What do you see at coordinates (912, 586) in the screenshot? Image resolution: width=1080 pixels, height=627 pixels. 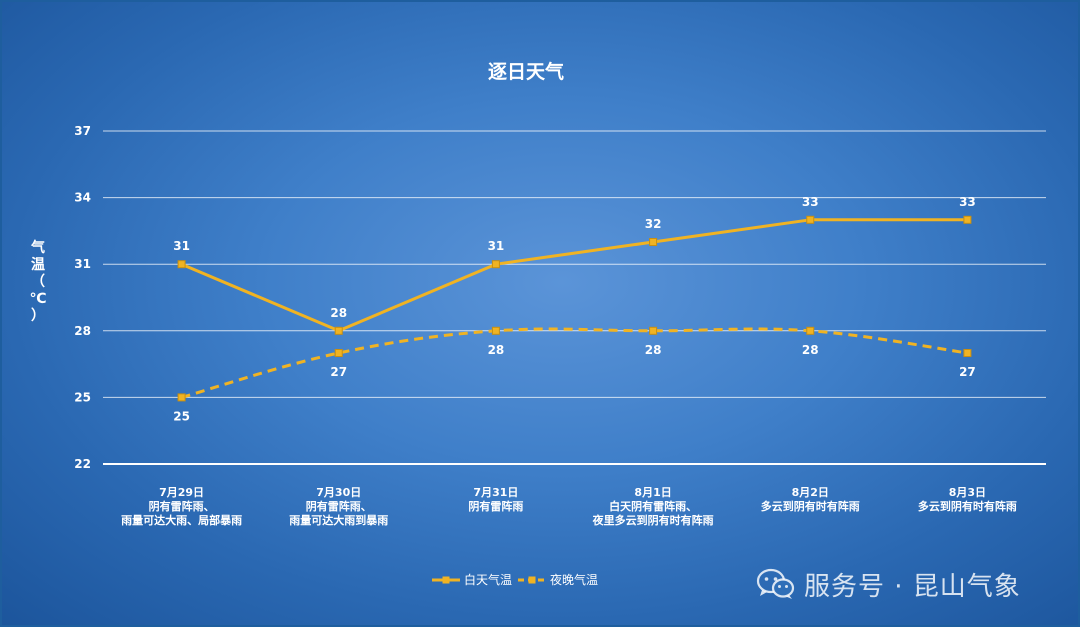 I see `watermark-text: 服务号 · 昆山气象` at bounding box center [912, 586].